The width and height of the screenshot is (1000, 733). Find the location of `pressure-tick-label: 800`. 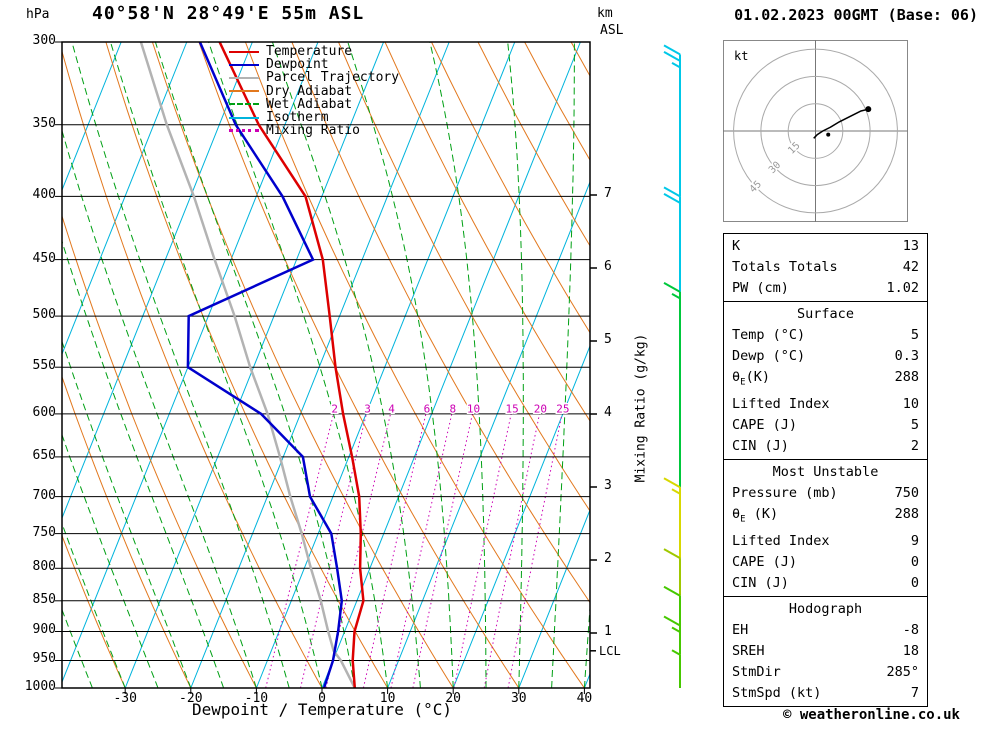

pressure-tick-label: 800 is located at coordinates (44, 567).